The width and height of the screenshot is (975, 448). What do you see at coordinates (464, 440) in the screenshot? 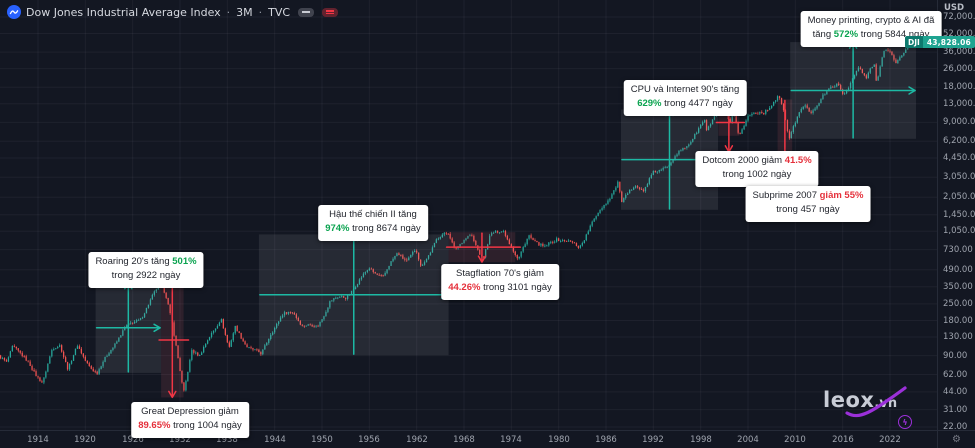
I see `time-tick-label: 1968` at bounding box center [464, 440].